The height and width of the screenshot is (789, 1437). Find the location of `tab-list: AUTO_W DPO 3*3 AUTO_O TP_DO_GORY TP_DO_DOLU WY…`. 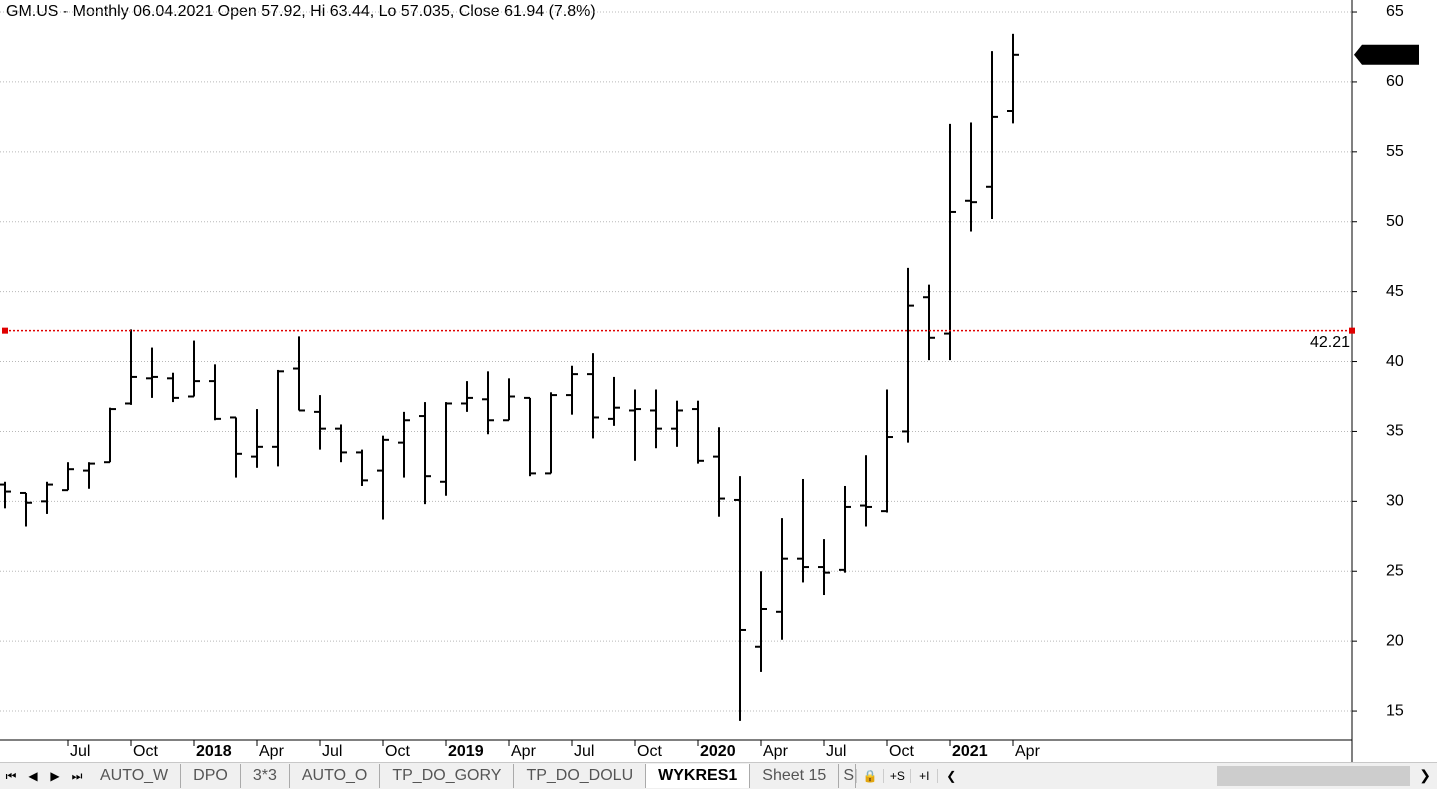

tab-list: AUTO_W DPO 3*3 AUTO_O TP_DO_GORY TP_DO_DOLU WY… is located at coordinates (472, 776).